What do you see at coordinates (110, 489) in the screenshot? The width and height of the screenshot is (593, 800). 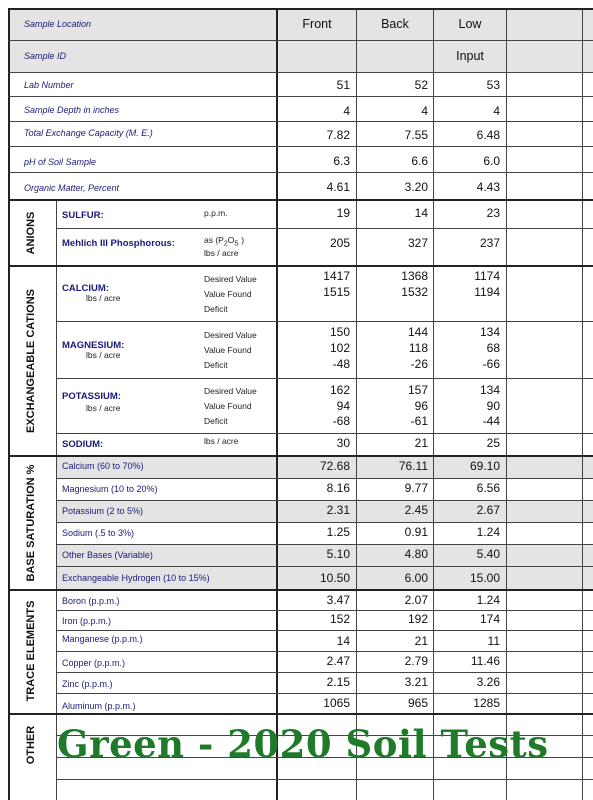 I see `bs-label-magnesium: Magnesium (10 to 20%)` at bounding box center [110, 489].